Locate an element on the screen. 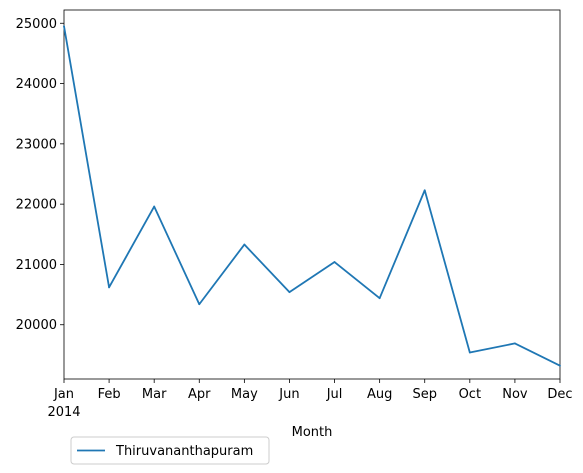 This screenshot has height=473, width=583. y-tick-label: 23000 is located at coordinates (36, 144).